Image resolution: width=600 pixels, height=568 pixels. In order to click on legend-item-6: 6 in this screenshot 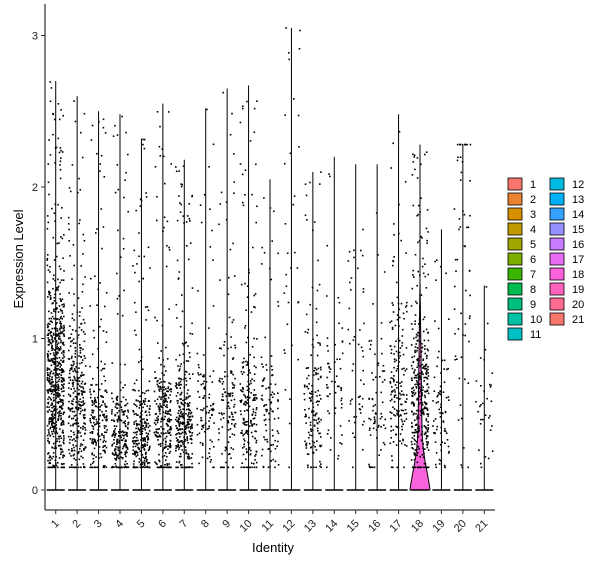, I will do `click(521, 259)`.